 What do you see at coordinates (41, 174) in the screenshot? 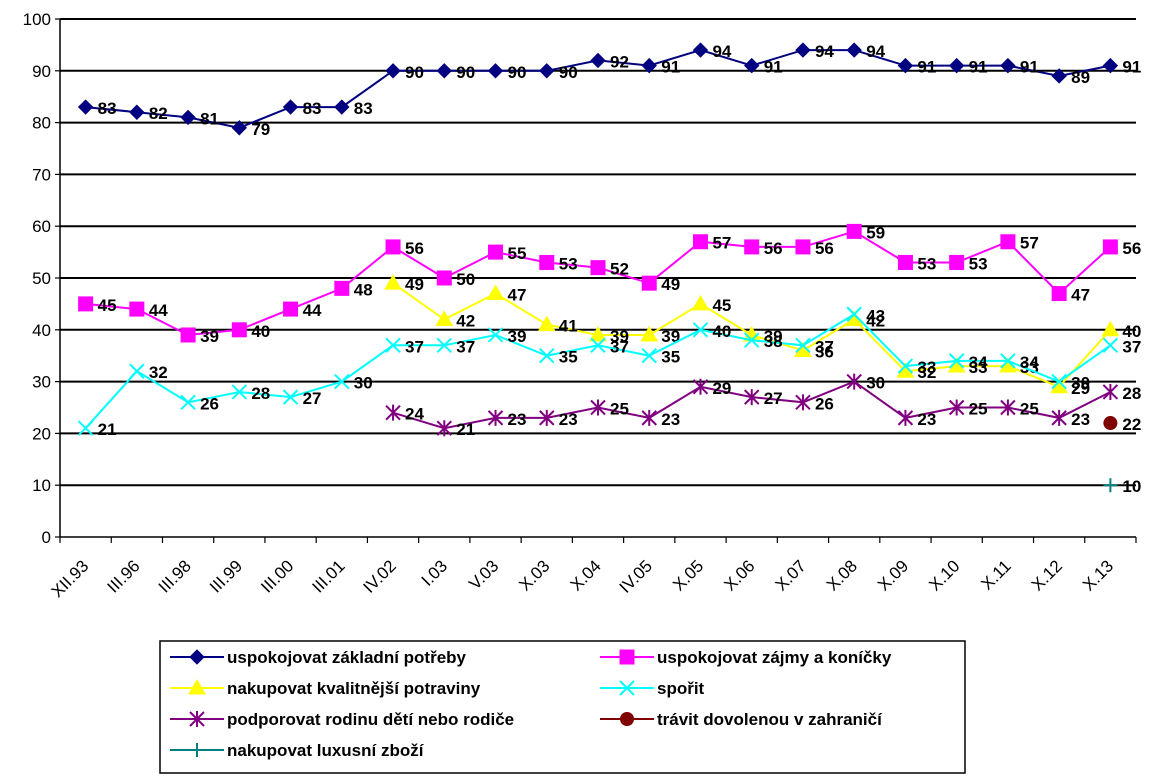
I see `y-tick-label: 70` at bounding box center [41, 174].